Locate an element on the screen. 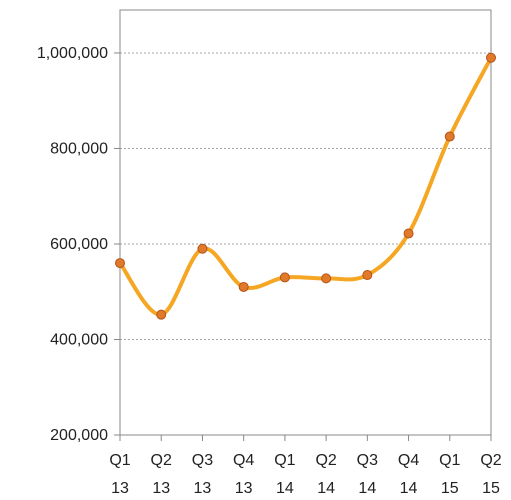  y-tick-label: 200,000 is located at coordinates (79, 435).